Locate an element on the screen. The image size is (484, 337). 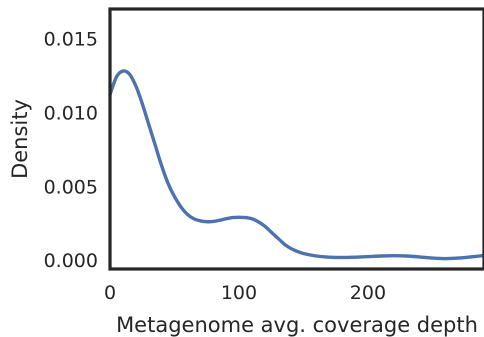
y-tick-label: 0.000 is located at coordinates (71, 261).